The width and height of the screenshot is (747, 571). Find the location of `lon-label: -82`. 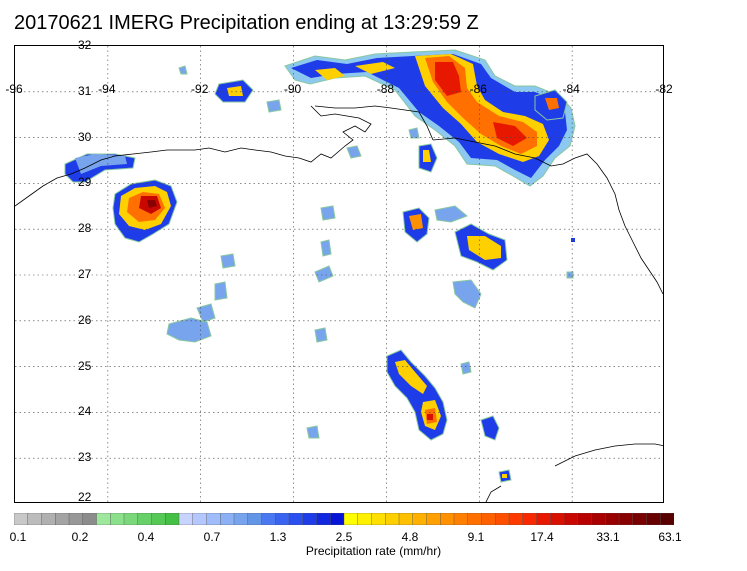

lon-label: -82 is located at coordinates (664, 89).